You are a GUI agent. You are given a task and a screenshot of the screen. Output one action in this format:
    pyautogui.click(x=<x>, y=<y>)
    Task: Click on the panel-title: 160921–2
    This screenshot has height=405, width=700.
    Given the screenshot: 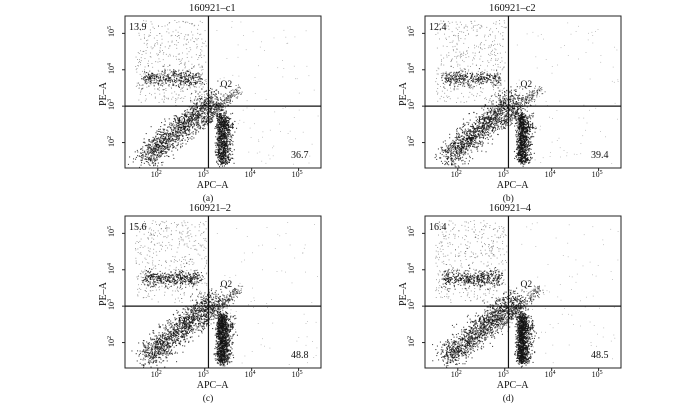 What is the action you would take?
    pyautogui.click(x=210, y=208)
    